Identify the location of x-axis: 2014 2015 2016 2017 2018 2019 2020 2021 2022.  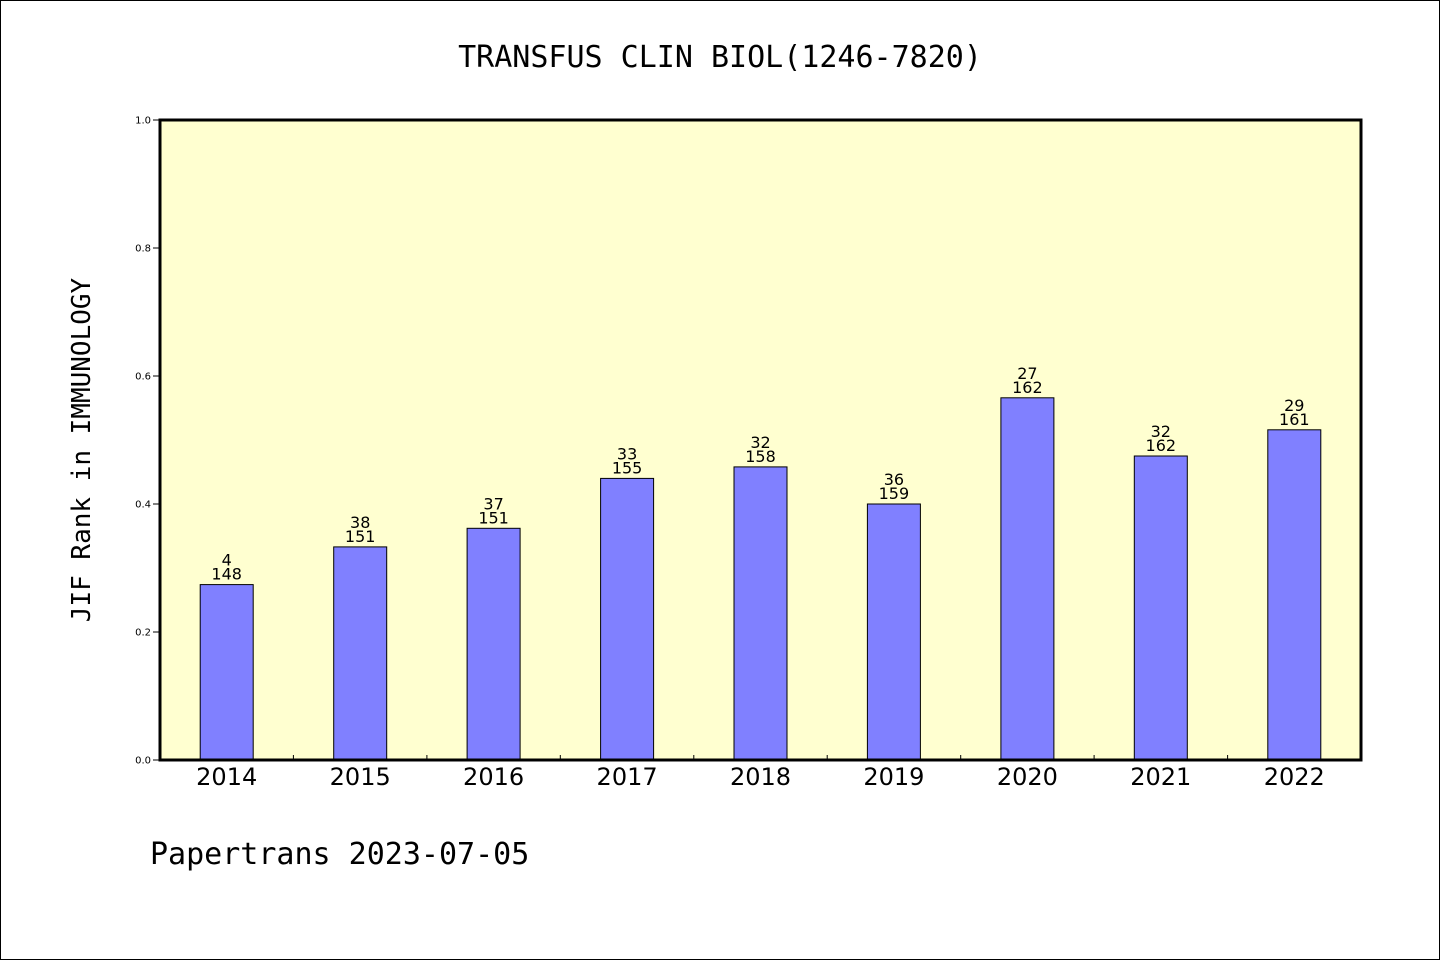
(760, 773).